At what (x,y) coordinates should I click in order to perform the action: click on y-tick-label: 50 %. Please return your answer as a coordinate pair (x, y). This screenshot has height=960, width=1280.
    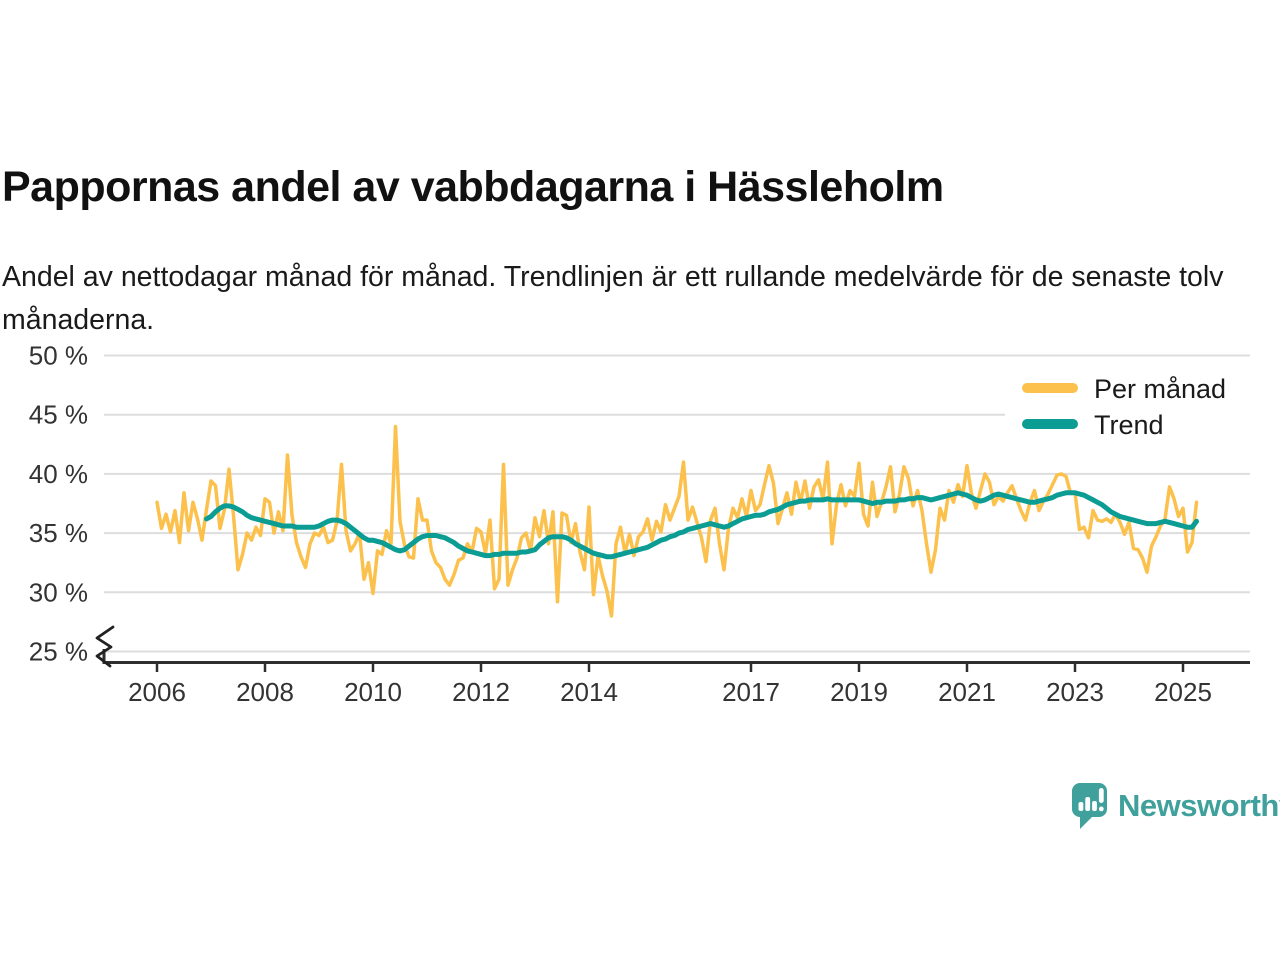
    Looking at the image, I should click on (58, 356).